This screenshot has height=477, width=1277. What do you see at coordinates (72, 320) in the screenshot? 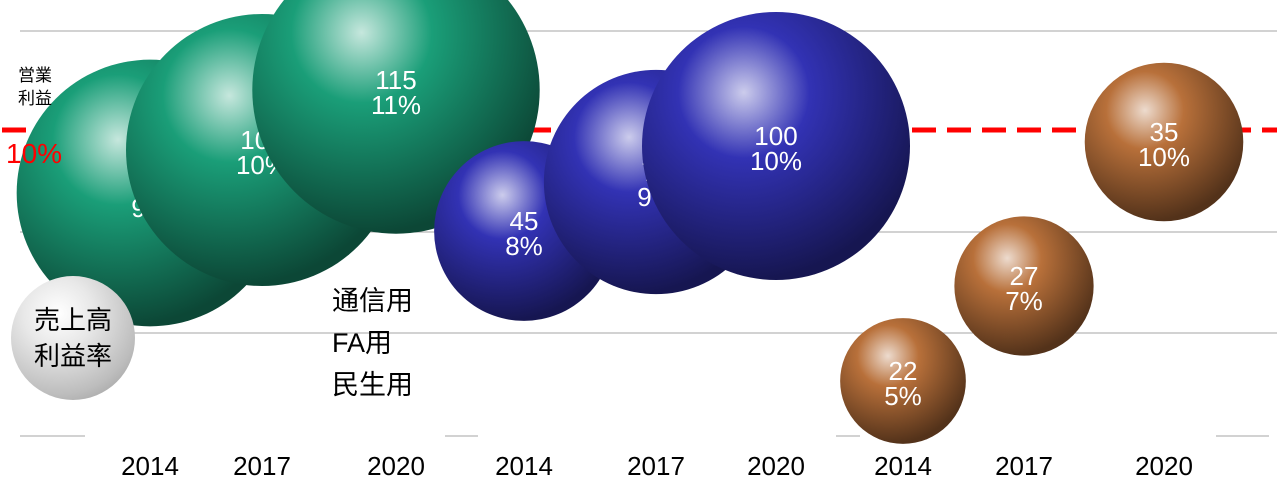
I see `legend-bubble-line1: 売上高` at bounding box center [72, 320].